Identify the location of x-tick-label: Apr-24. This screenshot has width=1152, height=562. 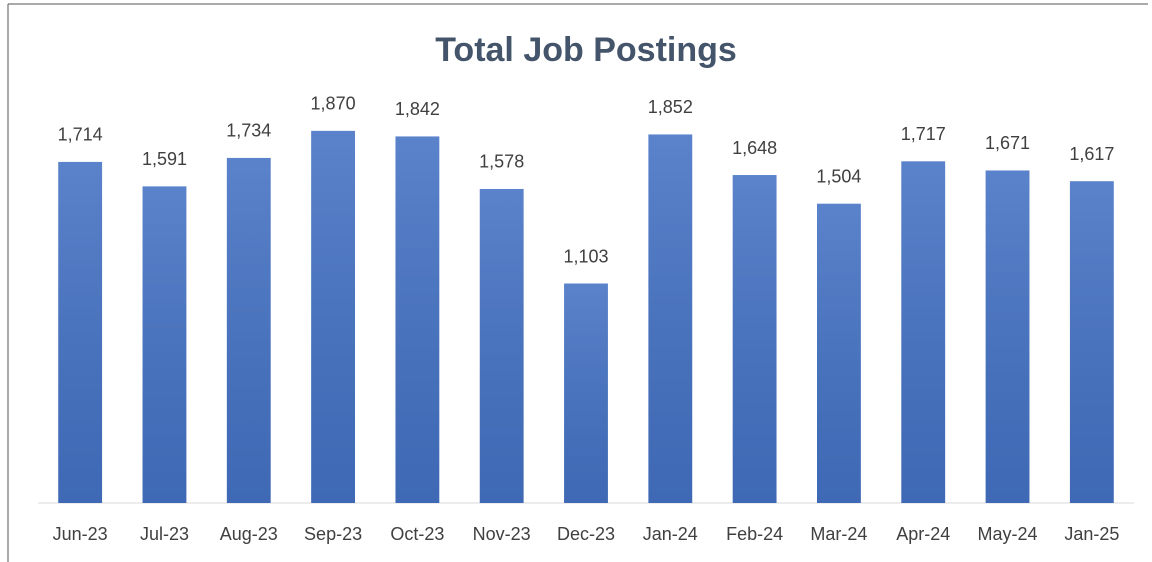
(923, 534).